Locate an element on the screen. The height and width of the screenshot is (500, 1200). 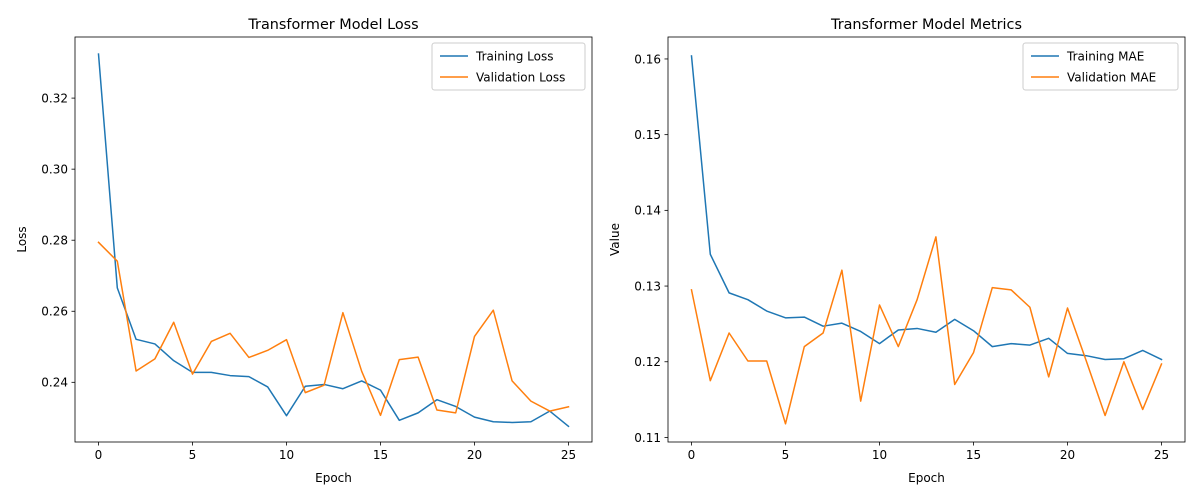
y-tick-label: 0.26 is located at coordinates (54, 312).